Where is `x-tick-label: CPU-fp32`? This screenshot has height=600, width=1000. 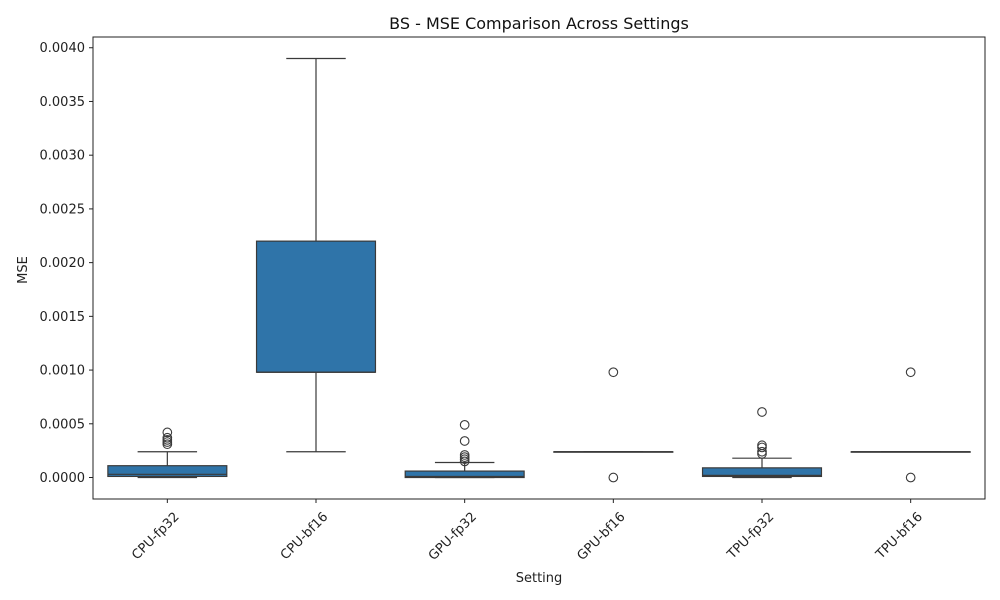
x-tick-label: CPU-fp32 is located at coordinates (155, 536).